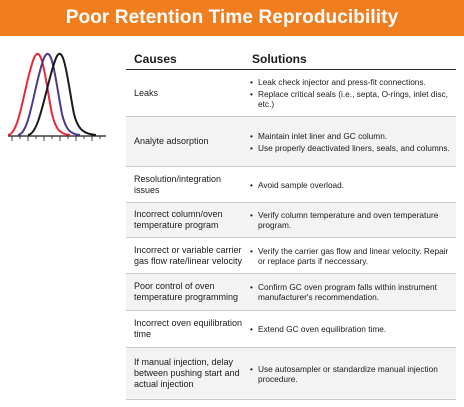  Describe the element at coordinates (353, 185) in the screenshot. I see `solutions-cell: • Avoid sample overload.` at that location.